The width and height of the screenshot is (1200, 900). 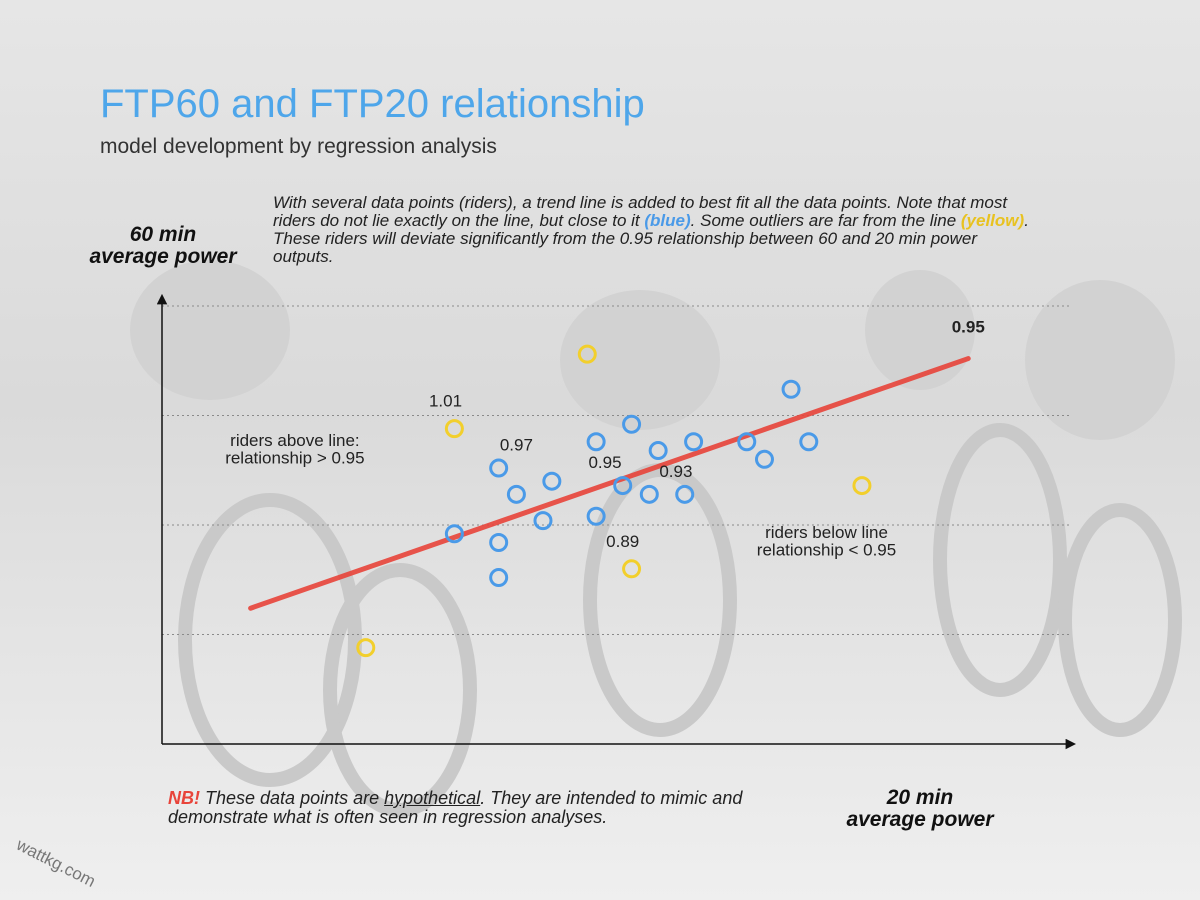 I want to click on nb-tag: NB!, so click(x=184, y=798).